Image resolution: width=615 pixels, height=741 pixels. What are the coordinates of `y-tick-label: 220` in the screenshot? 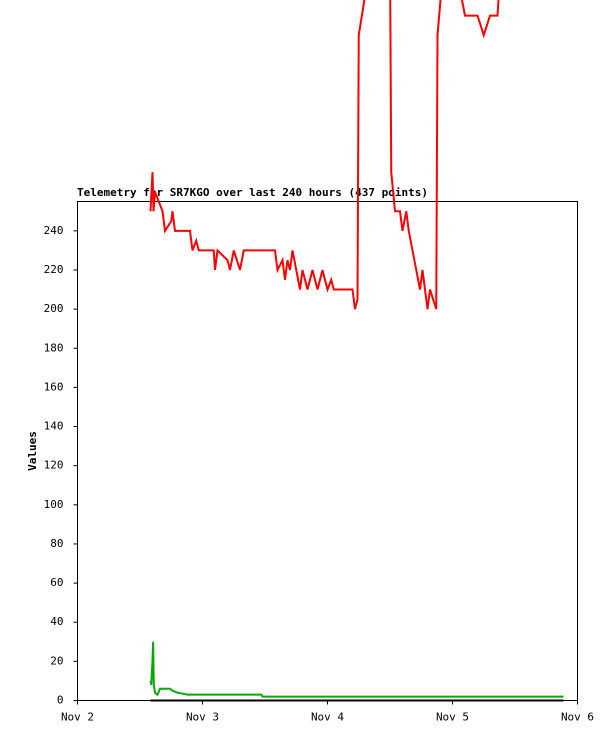 It's located at (54, 269).